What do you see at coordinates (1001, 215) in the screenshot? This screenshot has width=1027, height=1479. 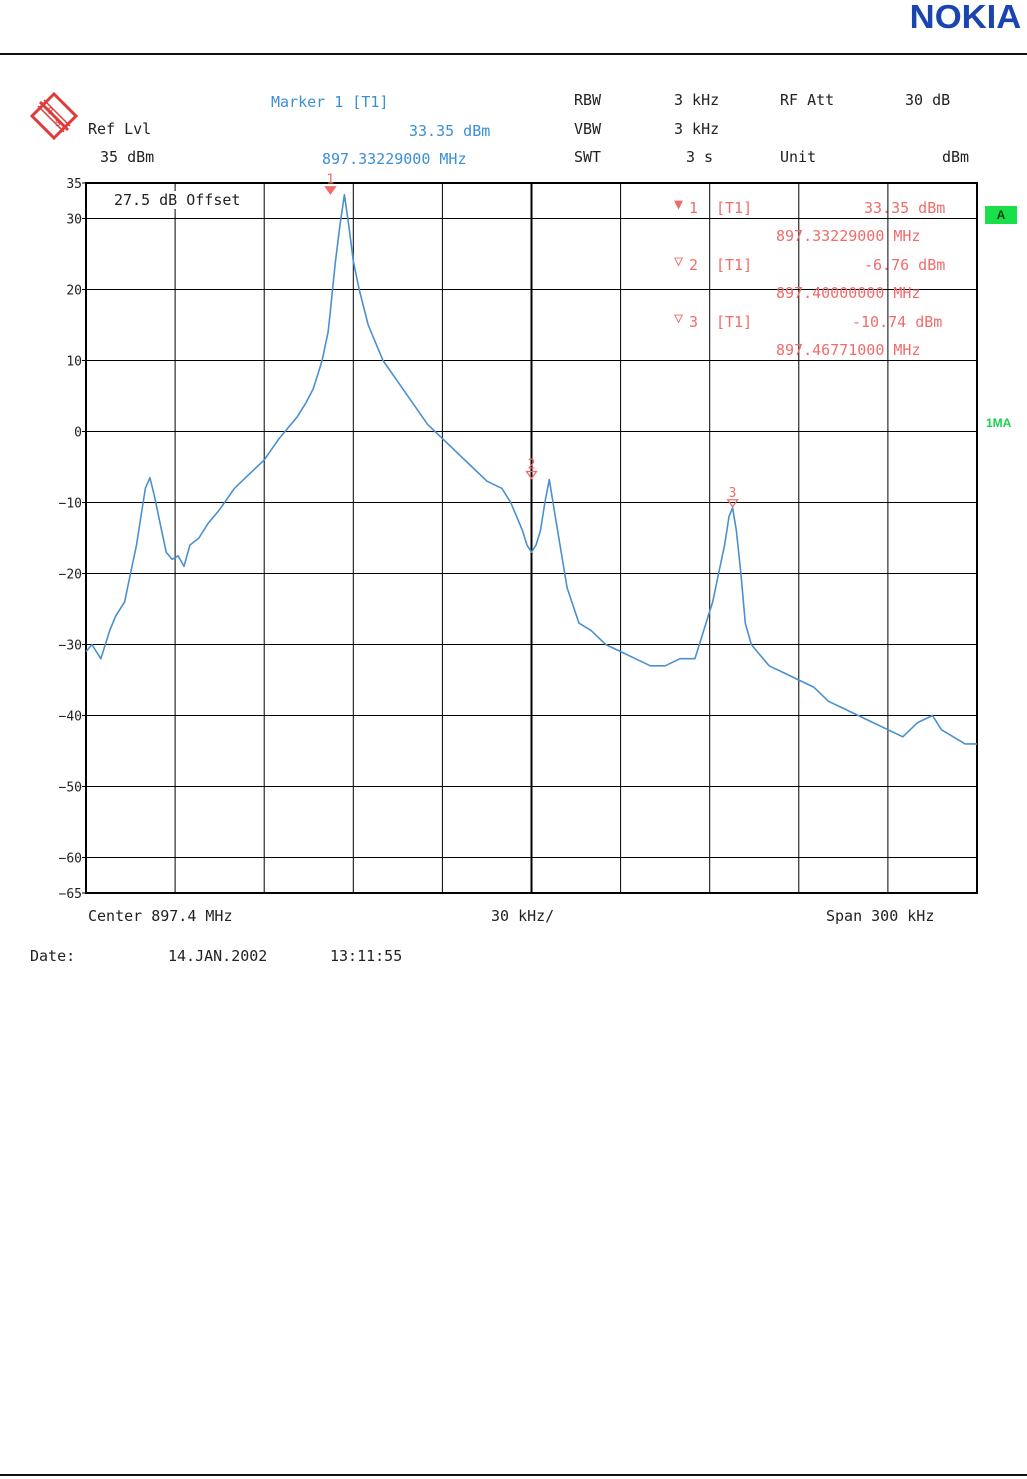 I see `trace-a-badge: A` at bounding box center [1001, 215].